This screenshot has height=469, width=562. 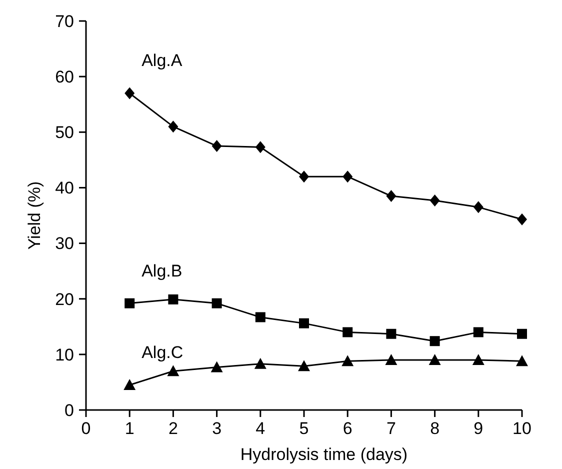 What do you see at coordinates (479, 428) in the screenshot?
I see `x-tick-label: 9` at bounding box center [479, 428].